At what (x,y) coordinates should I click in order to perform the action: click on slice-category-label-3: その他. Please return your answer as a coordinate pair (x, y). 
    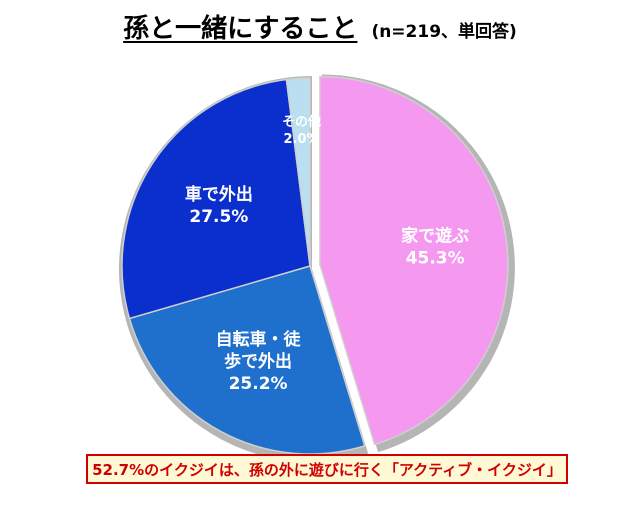
    Looking at the image, I should click on (301, 122).